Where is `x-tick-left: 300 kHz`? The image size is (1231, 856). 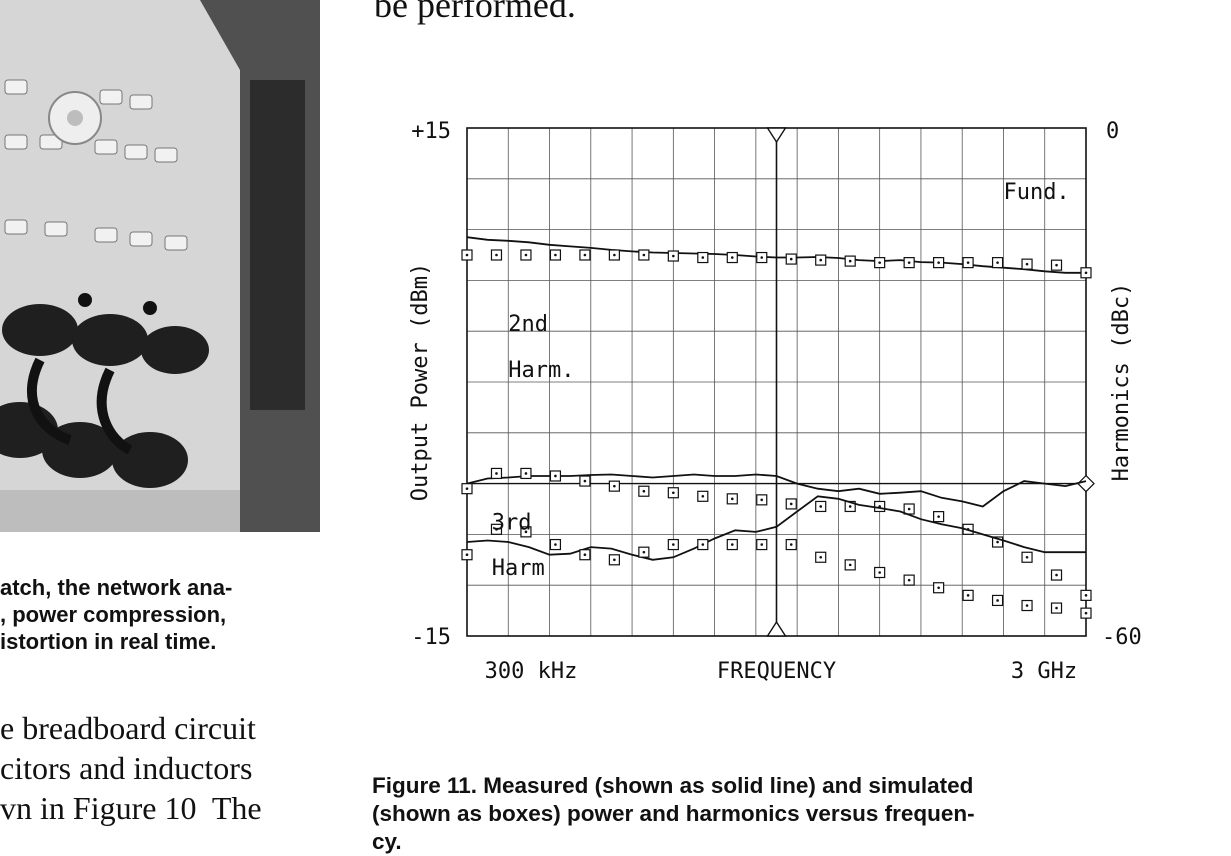 x-tick-left: 300 kHz is located at coordinates (531, 671).